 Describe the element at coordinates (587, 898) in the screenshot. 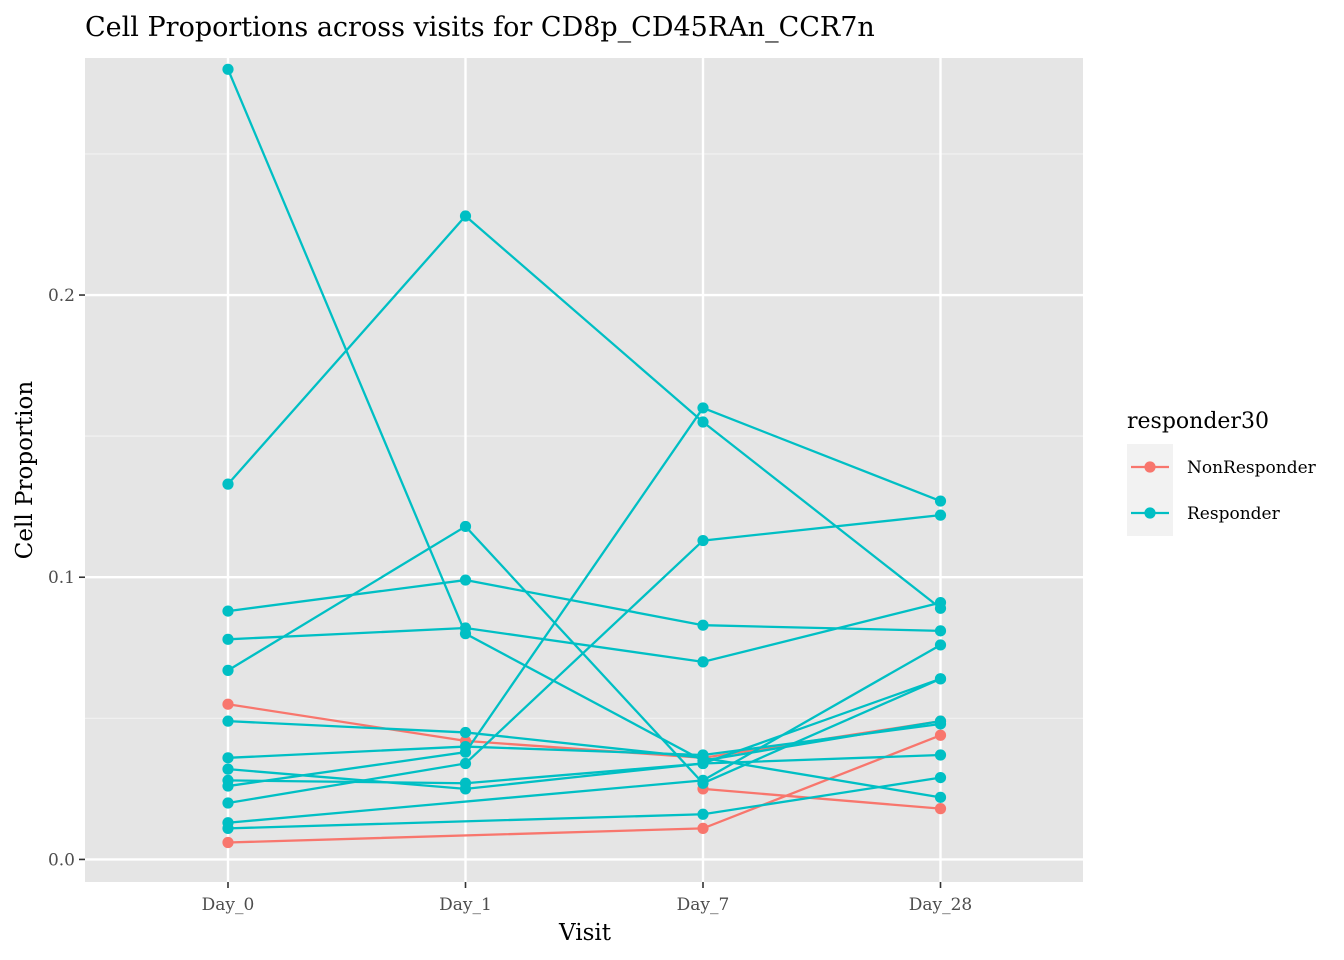

I see `x-axis: Day_0 Day_1 Day_7 Day_28` at that location.